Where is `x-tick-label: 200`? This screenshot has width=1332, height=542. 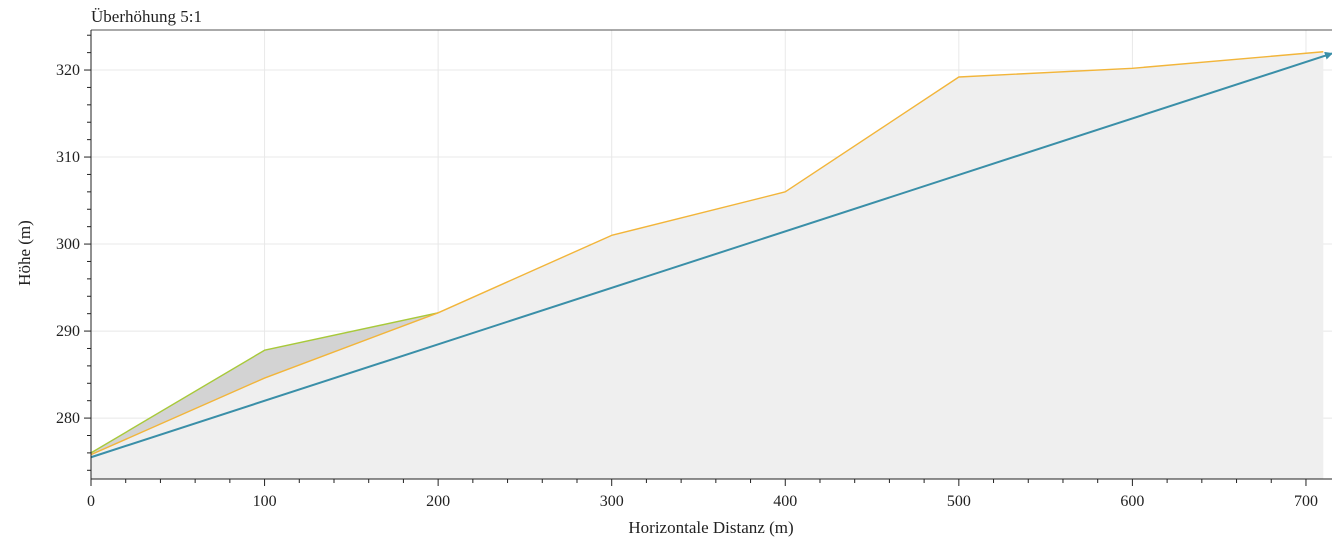
x-tick-label: 200 is located at coordinates (438, 501).